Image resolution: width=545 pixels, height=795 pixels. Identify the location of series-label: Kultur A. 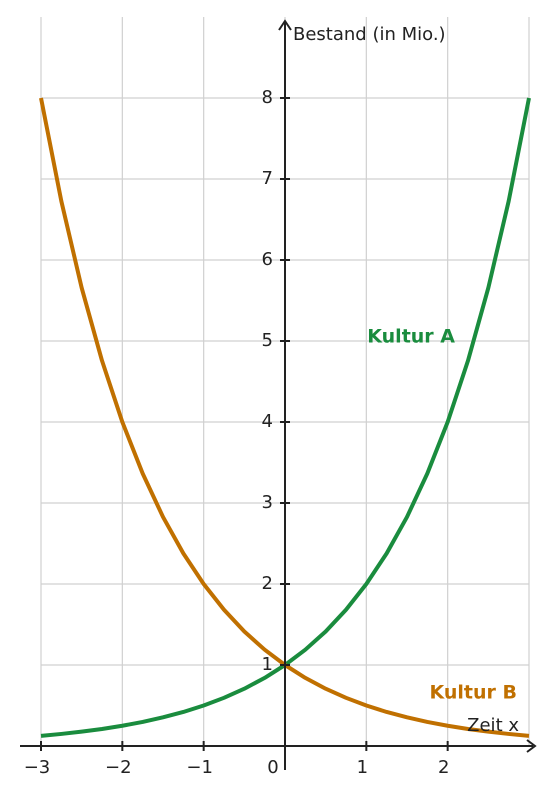
(411, 337).